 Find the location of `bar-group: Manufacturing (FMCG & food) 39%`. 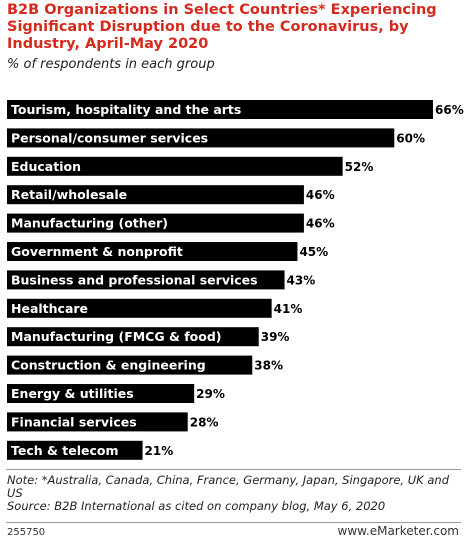

bar-group: Manufacturing (FMCG & food) 39% is located at coordinates (148, 337).